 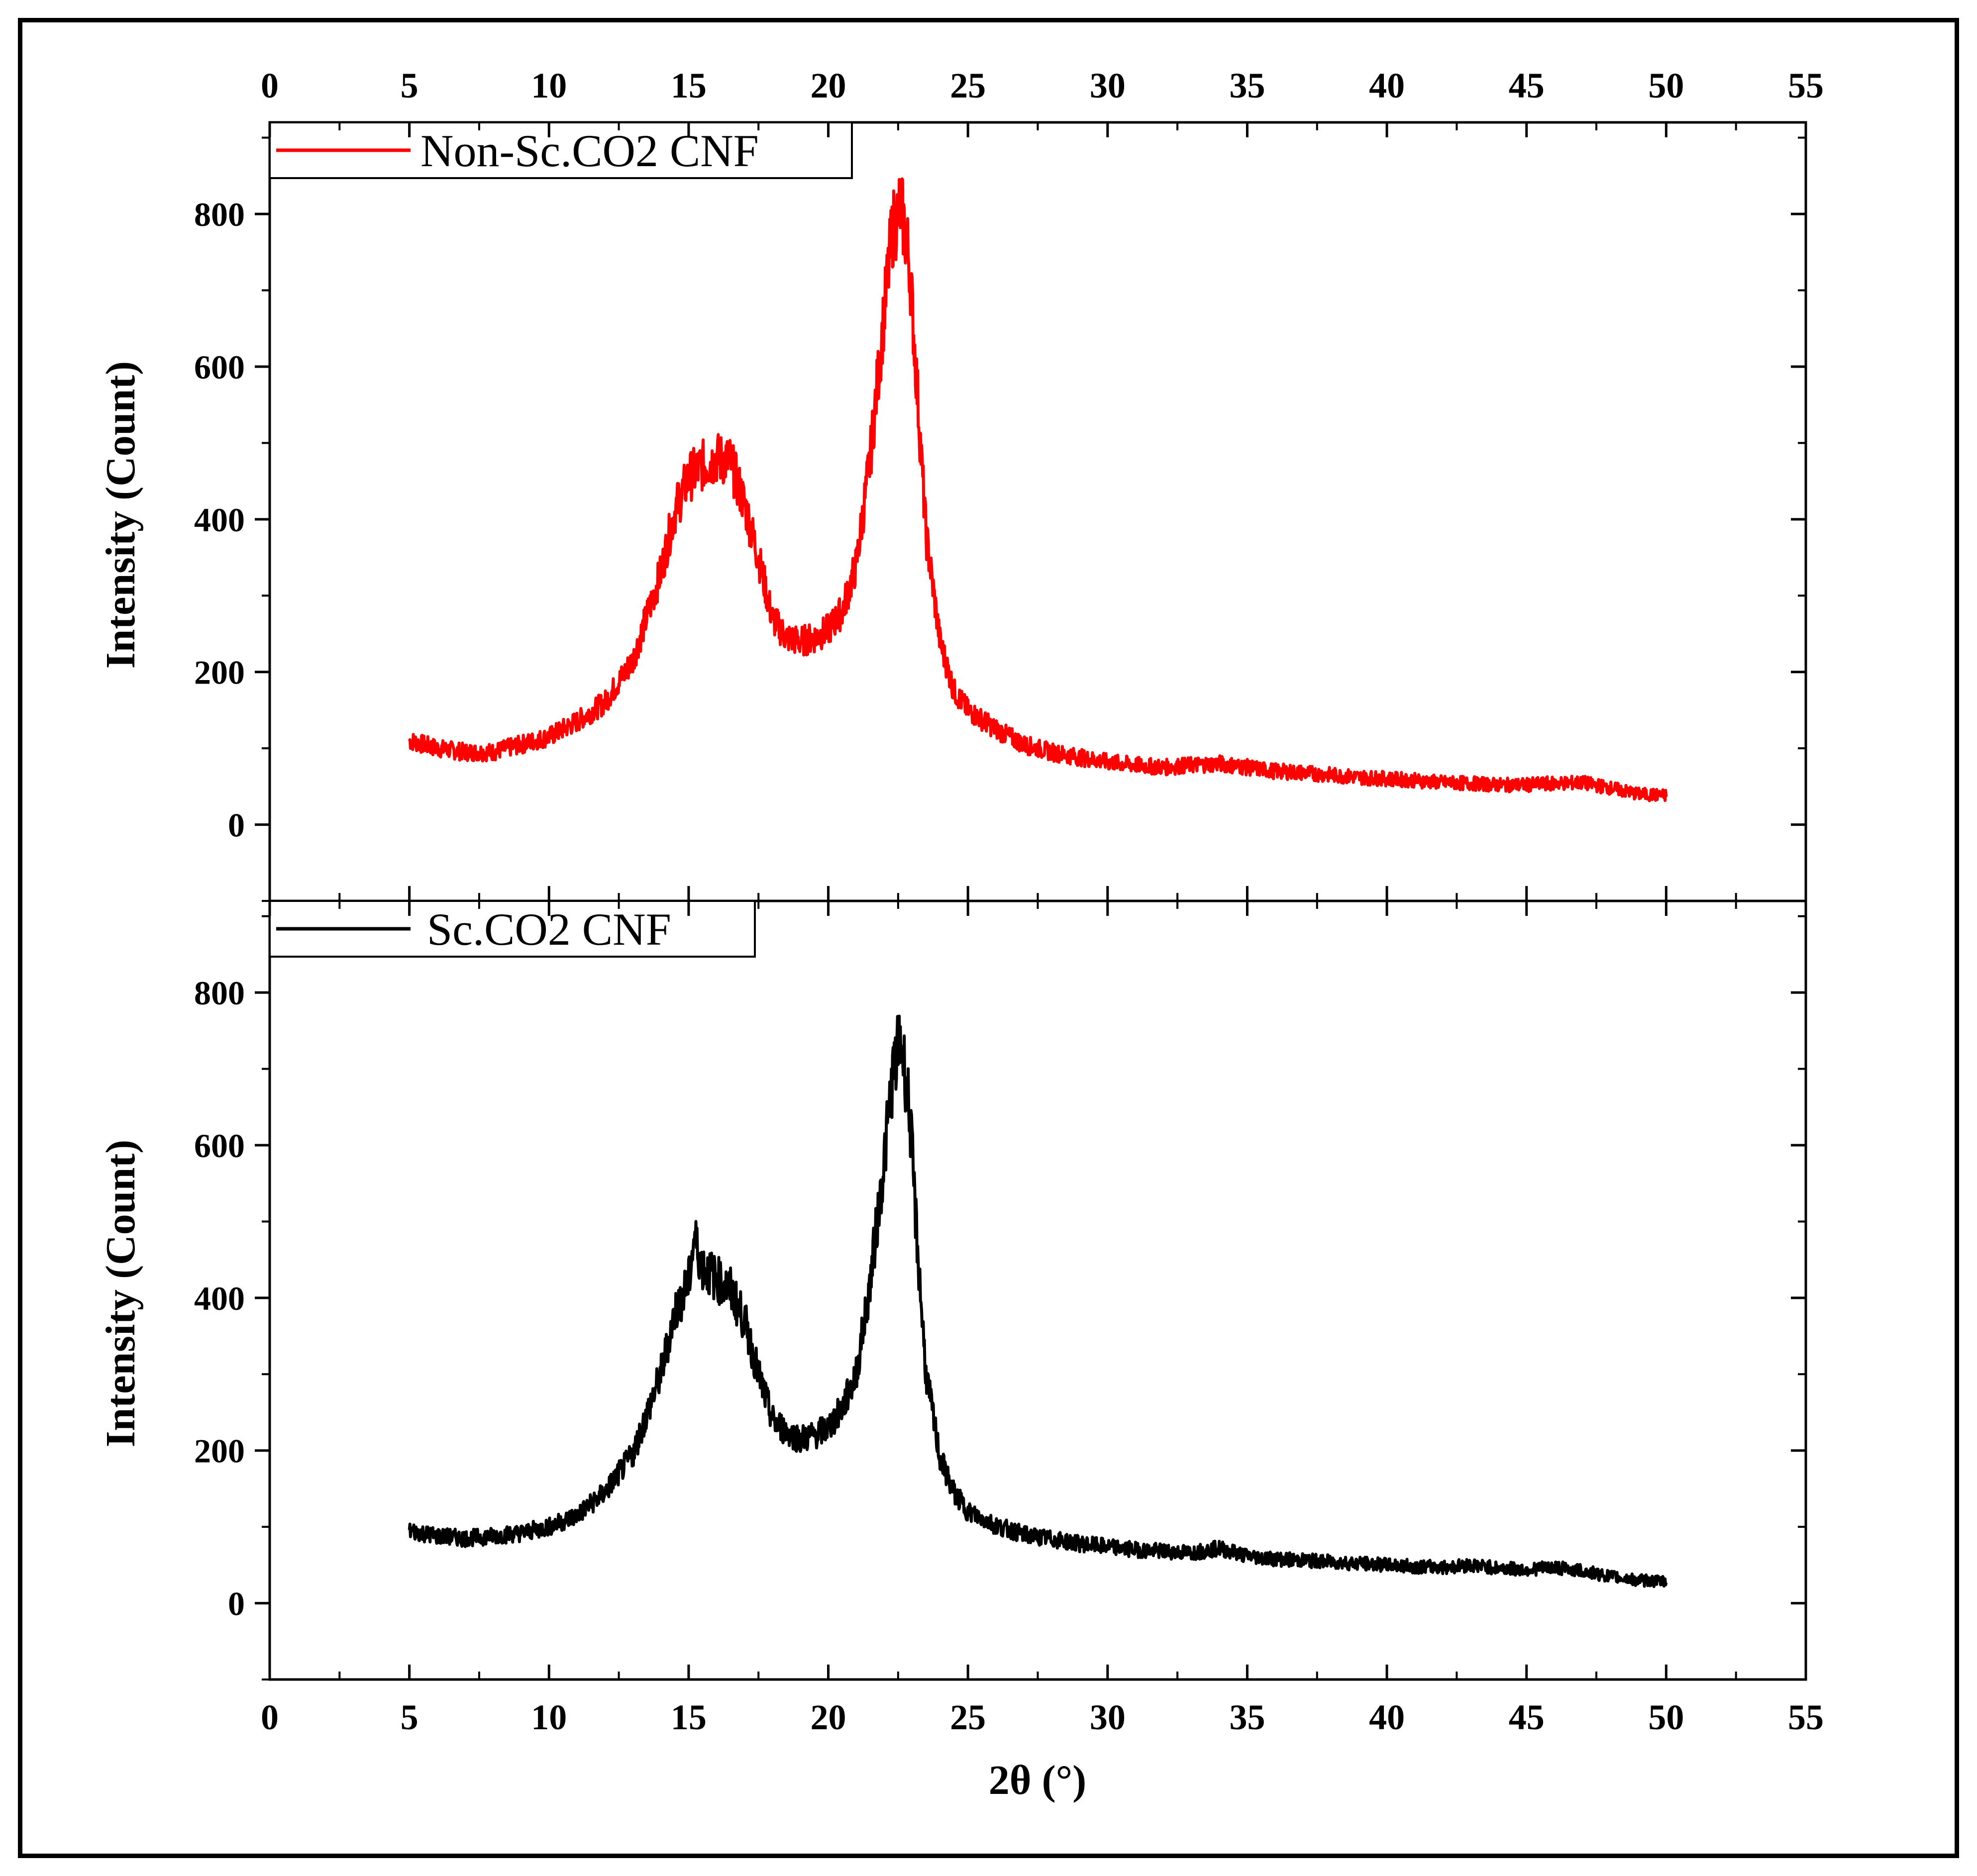 What do you see at coordinates (1806, 1717) in the screenshot?
I see `bottom-xtick-label: 55` at bounding box center [1806, 1717].